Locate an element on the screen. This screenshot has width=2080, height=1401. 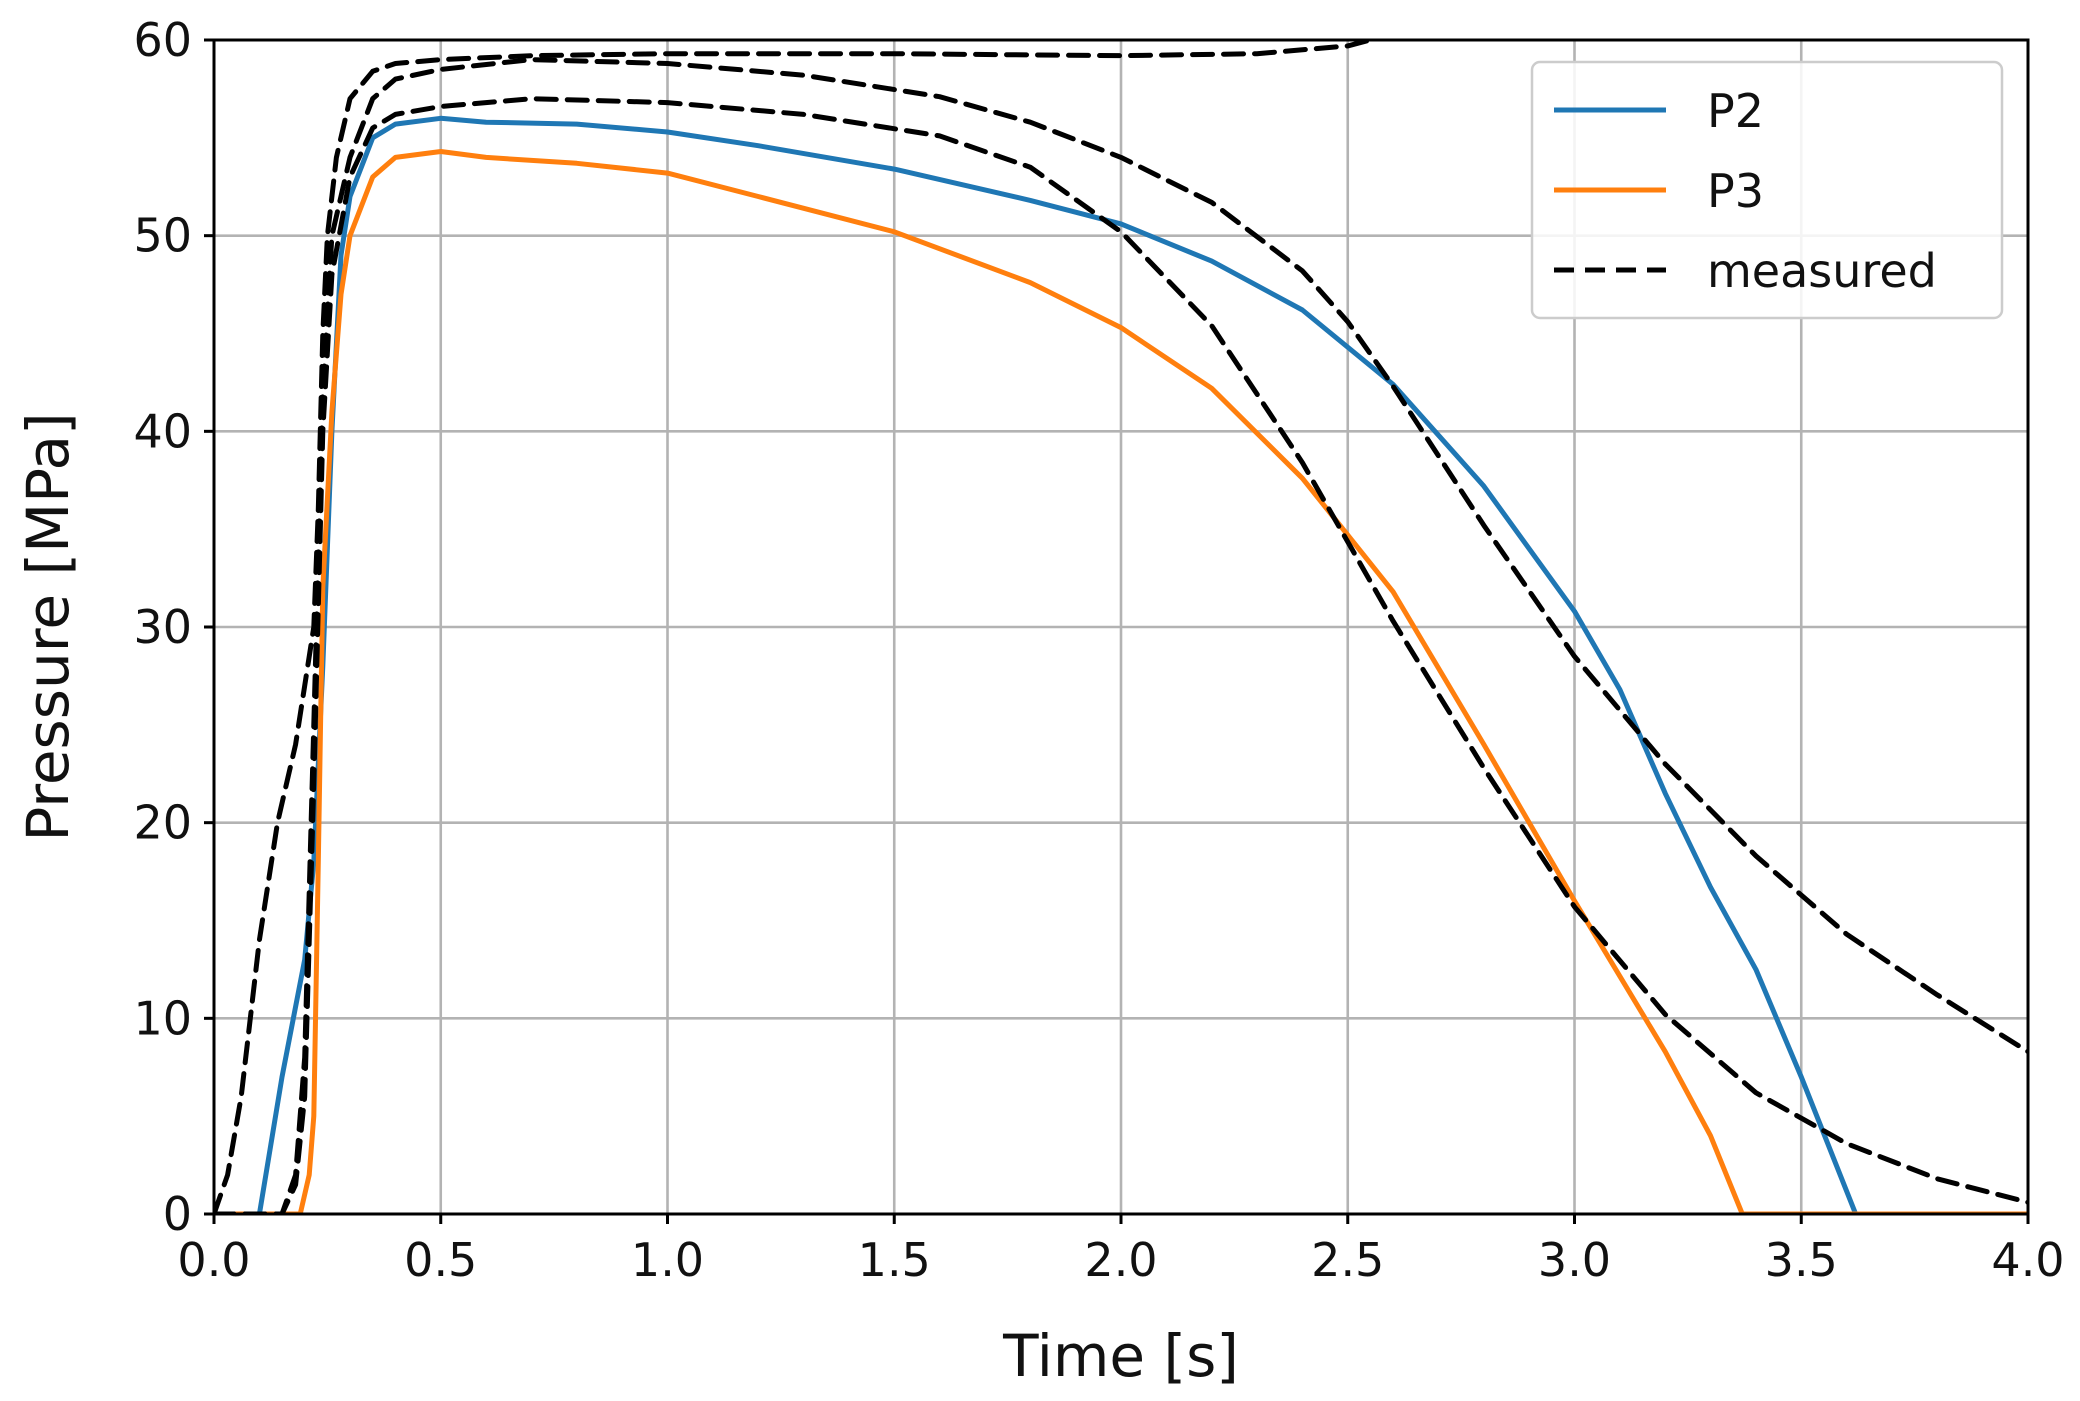
x-tick-label: 0.0 is located at coordinates (213, 1260).